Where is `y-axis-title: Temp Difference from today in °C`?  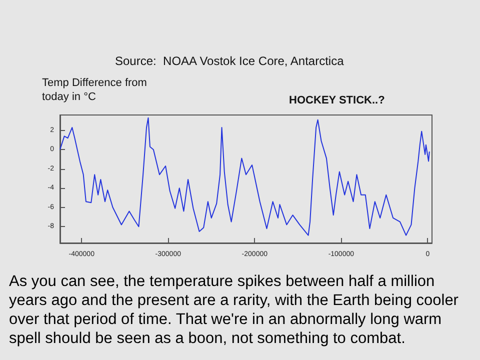
y-axis-title: Temp Difference from today in °C is located at coordinates (94, 90).